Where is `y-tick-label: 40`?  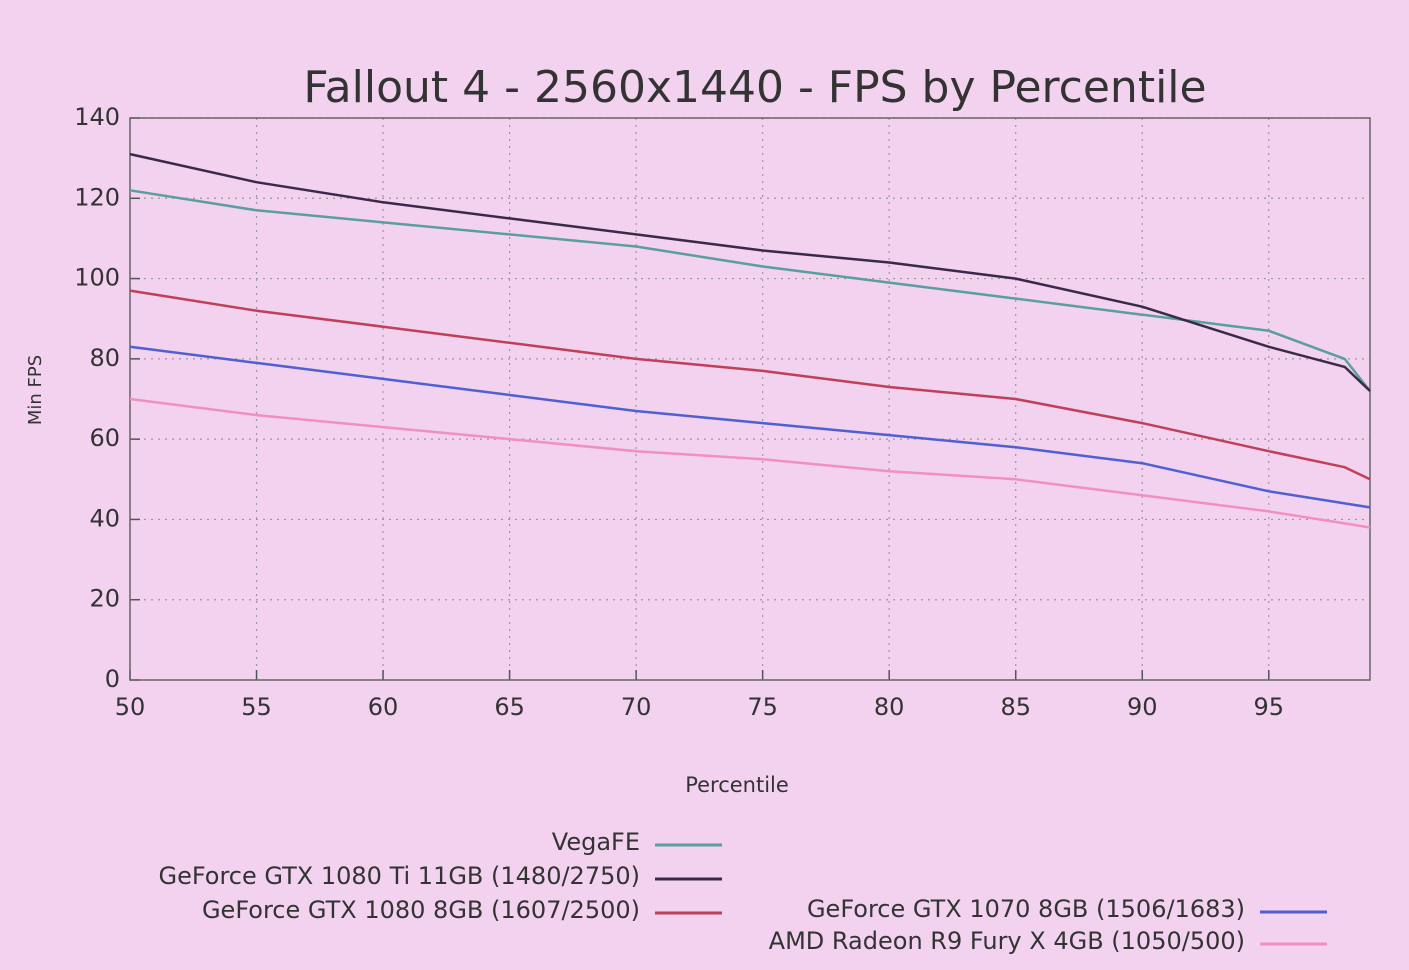 y-tick-label: 40 is located at coordinates (104, 518).